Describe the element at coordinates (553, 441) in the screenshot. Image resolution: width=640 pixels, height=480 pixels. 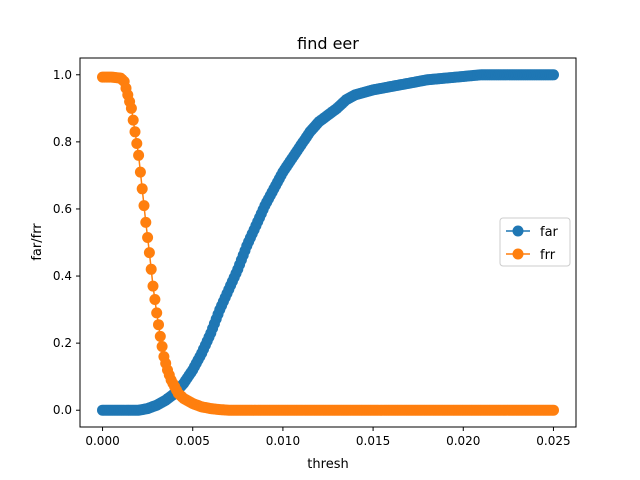
I see `x-tick-label: 0.025` at that location.